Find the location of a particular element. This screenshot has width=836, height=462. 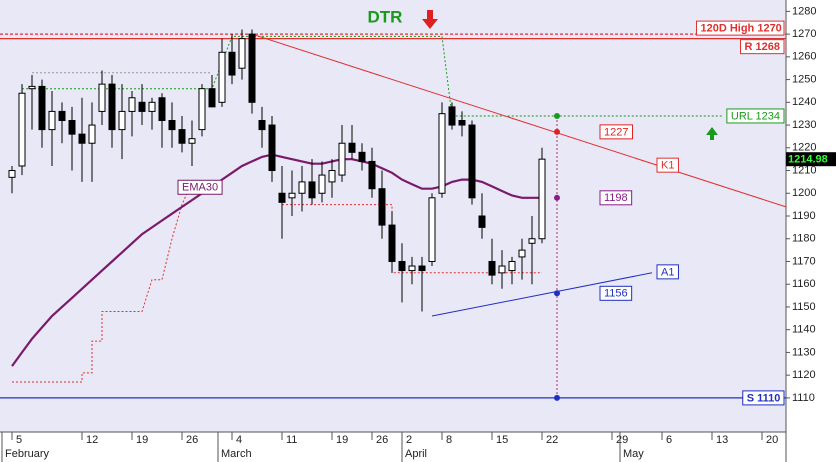

ema-label-box is located at coordinates (200, 187).